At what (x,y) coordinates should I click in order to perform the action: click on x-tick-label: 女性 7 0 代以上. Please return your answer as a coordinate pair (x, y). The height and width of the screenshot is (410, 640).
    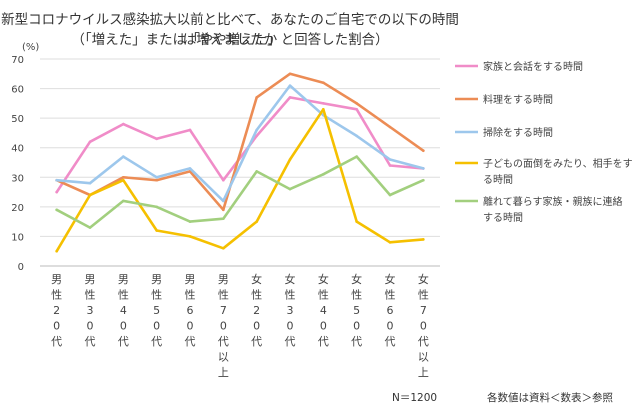
    Looking at the image, I should click on (423, 325).